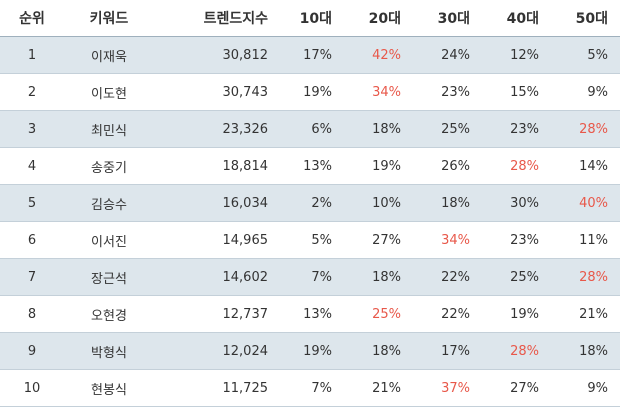 The height and width of the screenshot is (407, 620). I want to click on age-10s-cell: 2%, so click(311, 203).